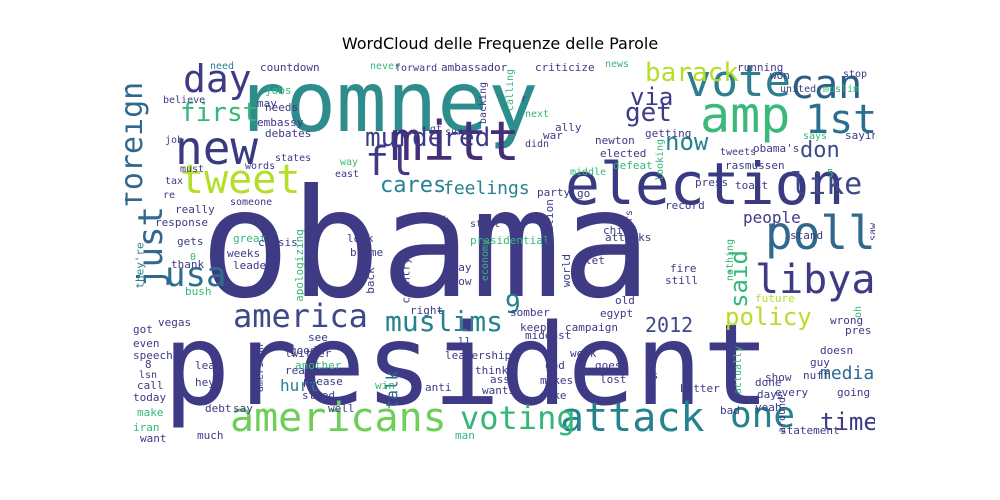 The image size is (1000, 500). I want to click on word-elected: elected, so click(623, 153).